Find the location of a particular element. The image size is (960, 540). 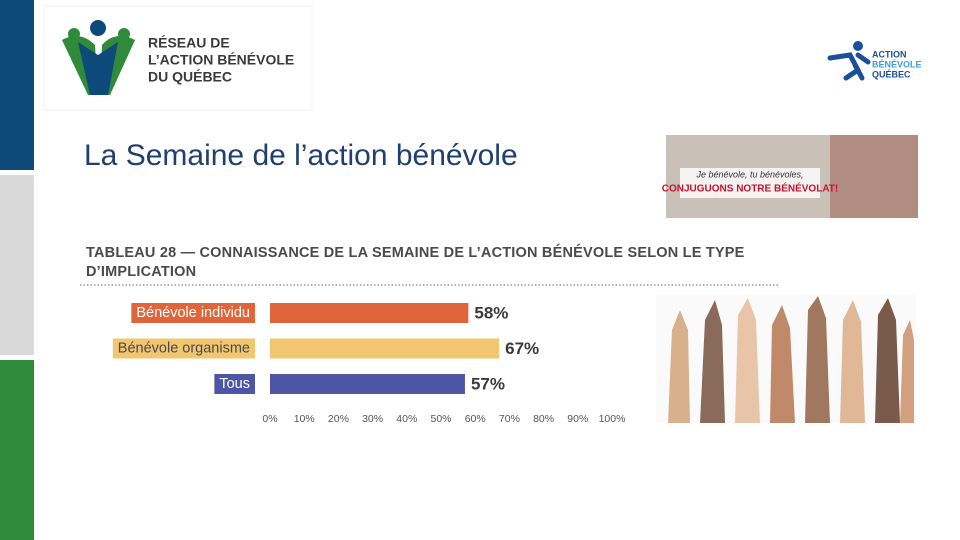

slide-title: La Semaine de l’action bénévole is located at coordinates (301, 155).